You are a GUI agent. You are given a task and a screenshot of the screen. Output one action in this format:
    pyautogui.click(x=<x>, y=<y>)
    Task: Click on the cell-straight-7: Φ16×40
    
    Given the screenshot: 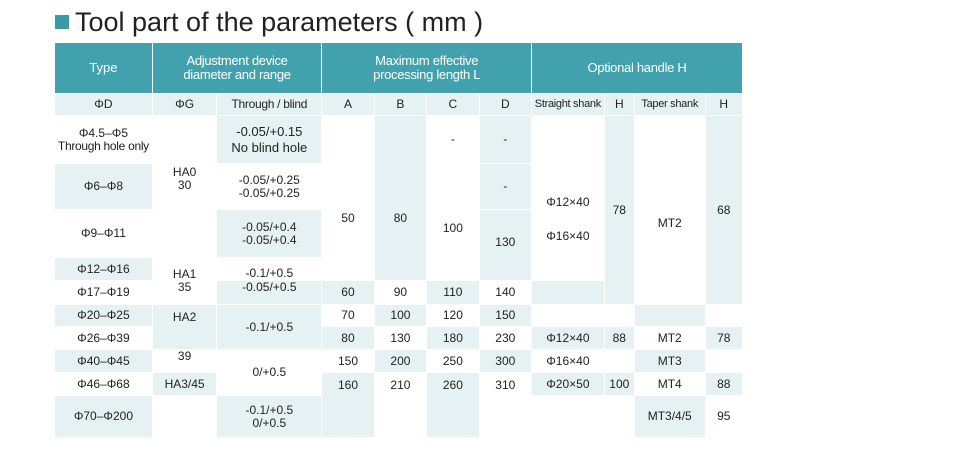 What is the action you would take?
    pyautogui.click(x=568, y=361)
    